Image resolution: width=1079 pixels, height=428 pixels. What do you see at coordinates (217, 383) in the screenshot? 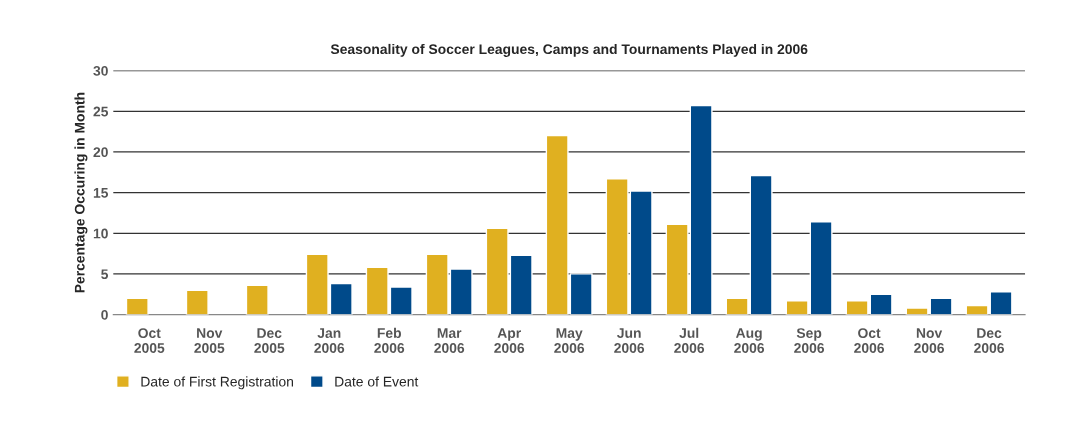
I see `legend-label: Date of First Registration` at bounding box center [217, 383].